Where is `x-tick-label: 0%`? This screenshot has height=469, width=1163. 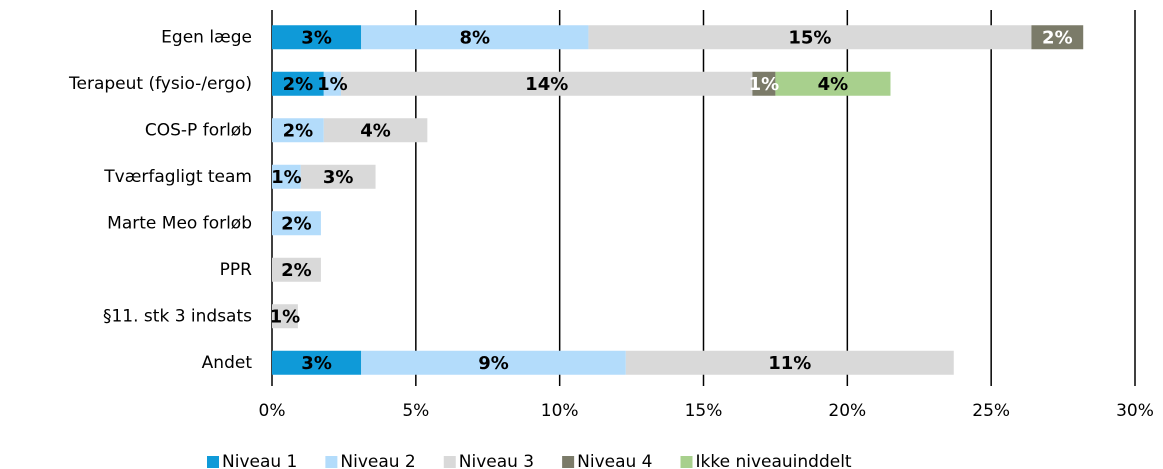 x-tick-label: 0% is located at coordinates (272, 411).